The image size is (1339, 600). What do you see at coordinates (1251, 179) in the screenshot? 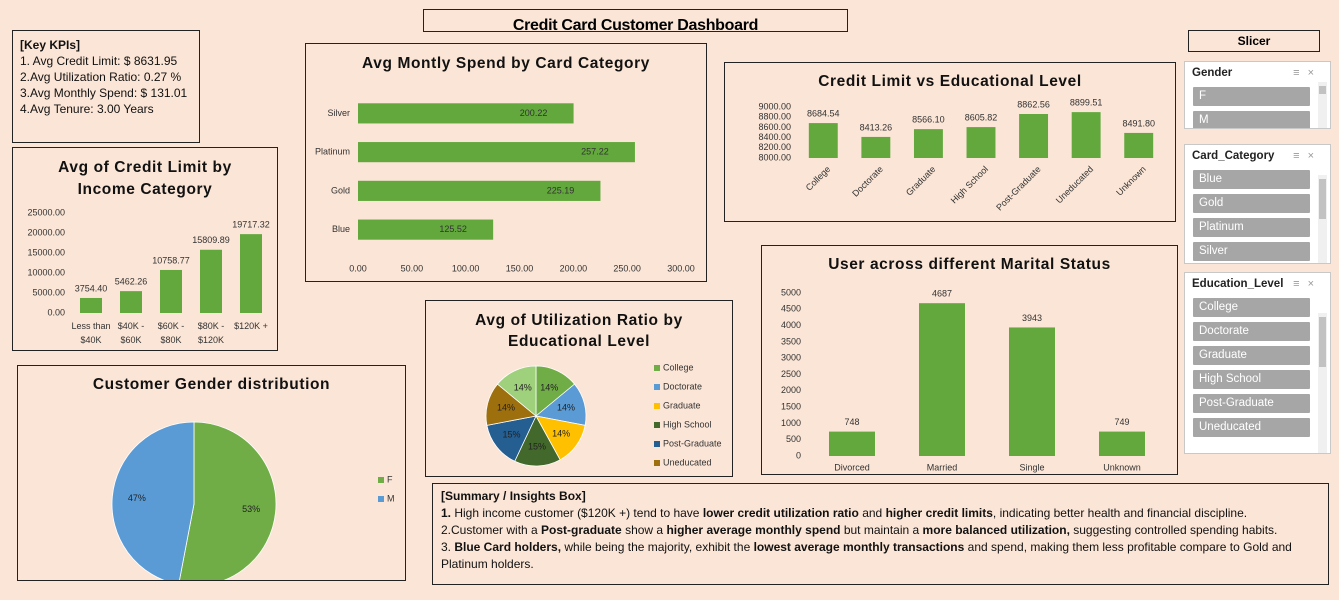
I see `slicer-item: Blue` at bounding box center [1251, 179].